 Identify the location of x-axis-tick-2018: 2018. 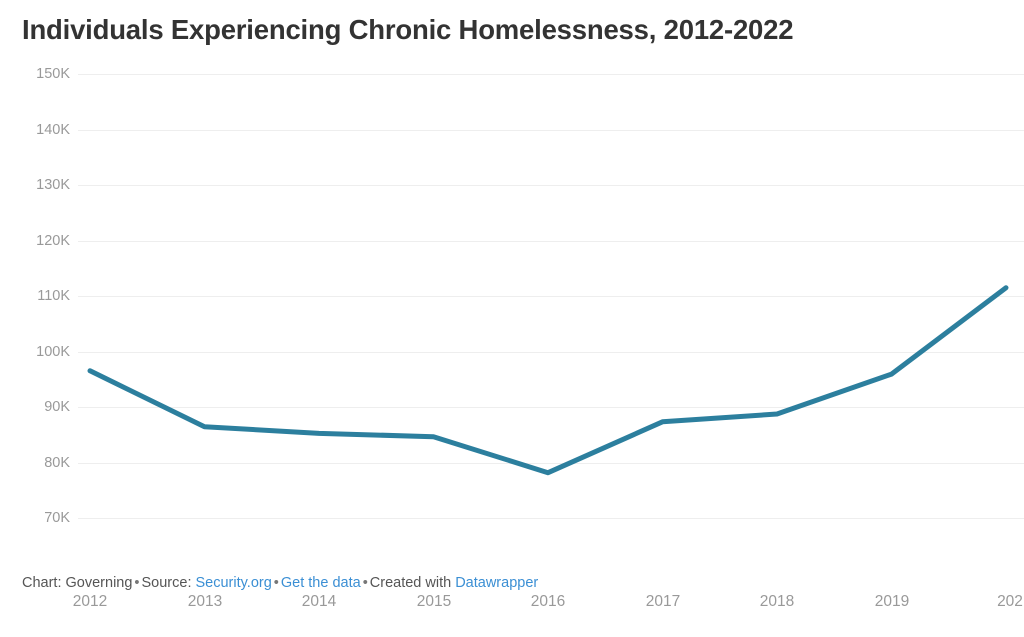
(777, 601).